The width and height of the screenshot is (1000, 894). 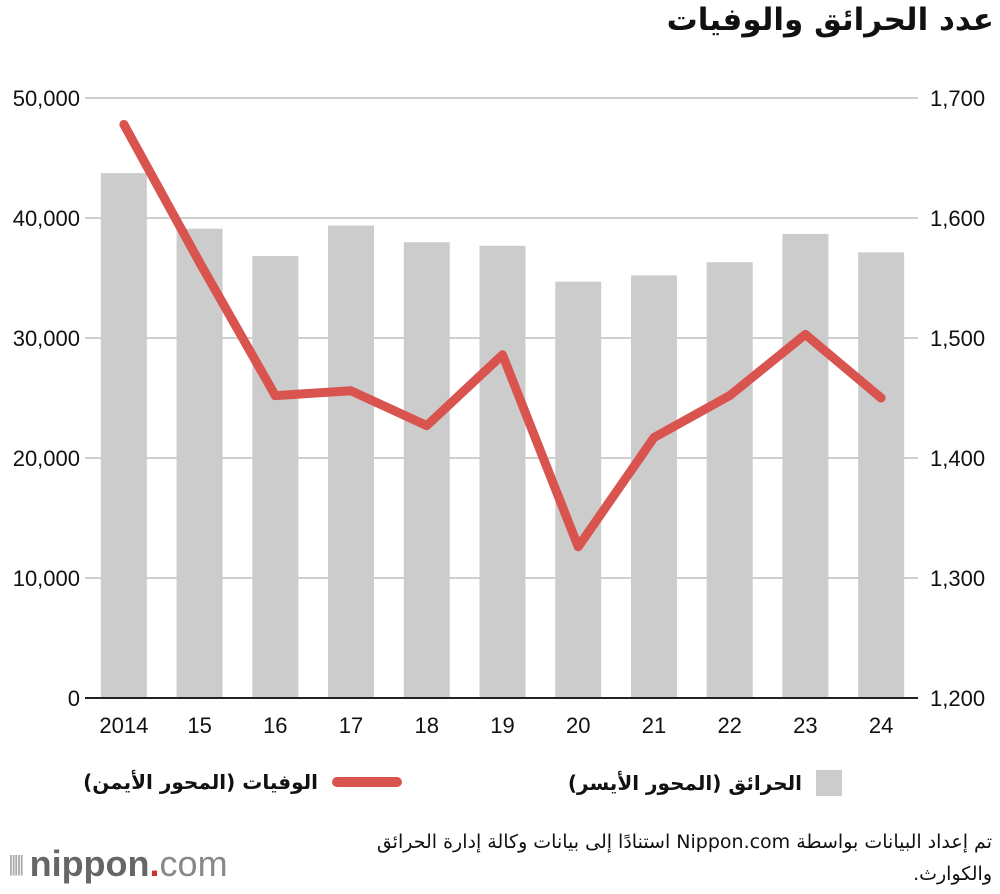 I want to click on right-tick-label: 1,300, so click(x=957, y=578).